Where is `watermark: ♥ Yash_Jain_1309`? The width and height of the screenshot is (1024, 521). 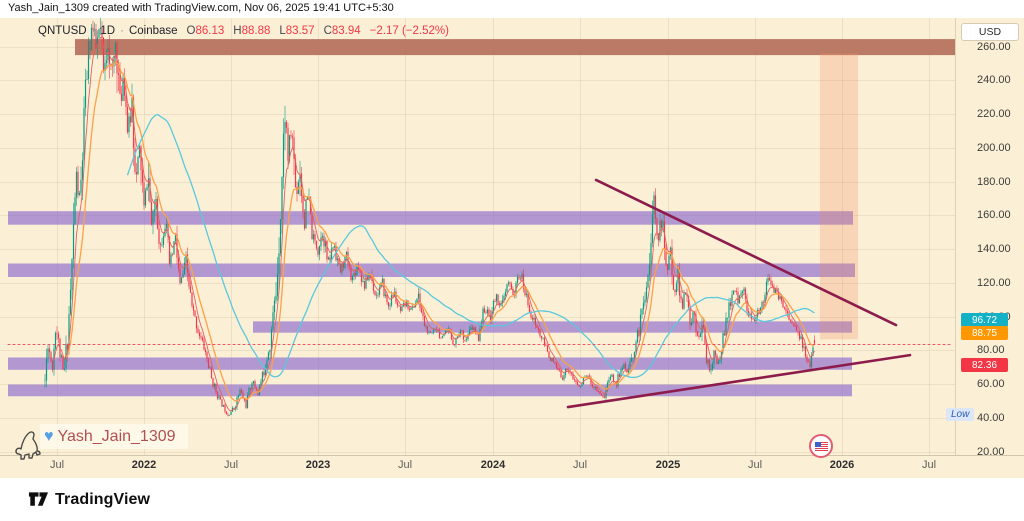 watermark: ♥ Yash_Jain_1309 is located at coordinates (114, 436).